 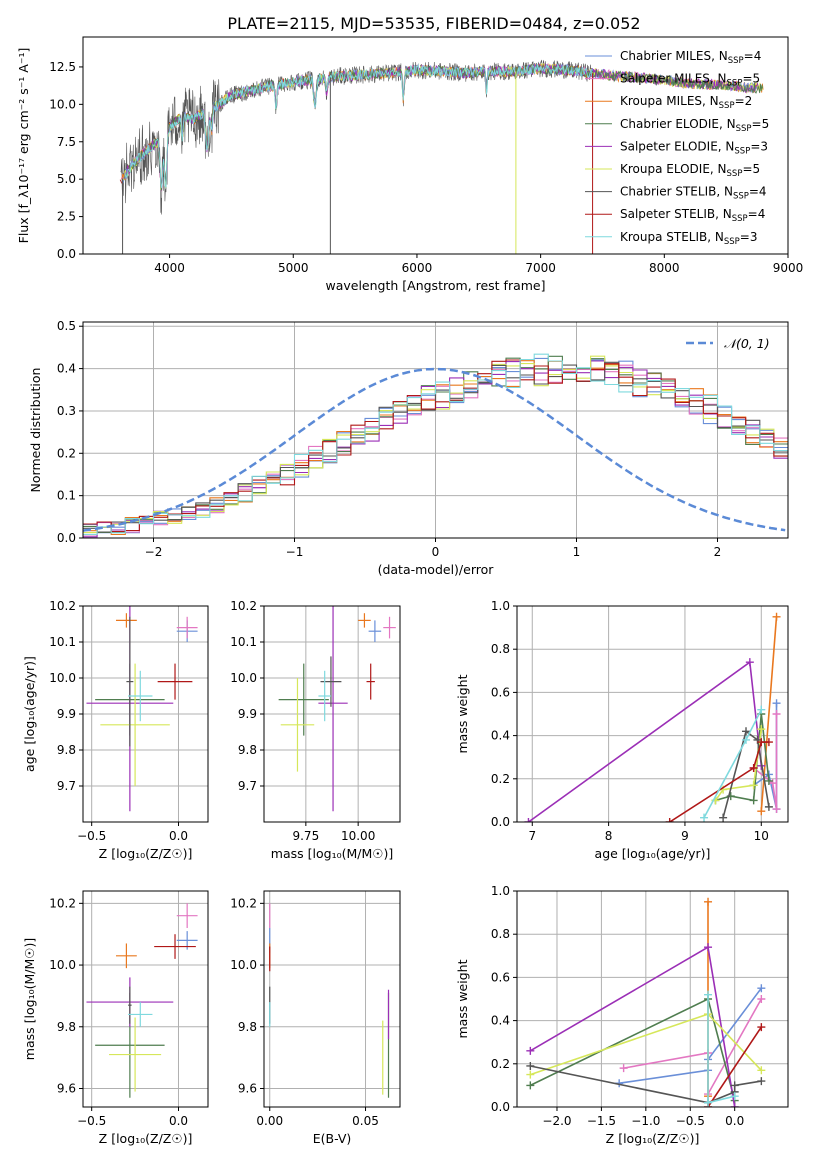 What do you see at coordinates (747, 343) in the screenshot?
I see `legend-label-normal: 𝒩(0, 1)` at bounding box center [747, 343].